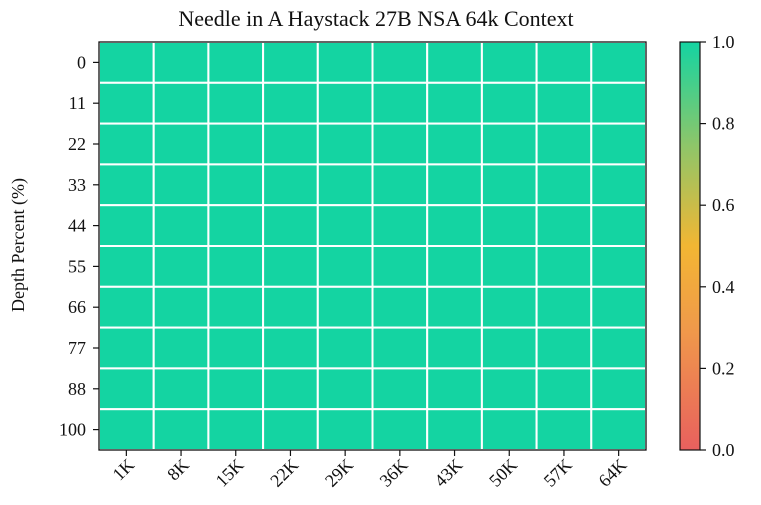  What do you see at coordinates (723, 450) in the screenshot?
I see `colorbar-tick-label: 0.0` at bounding box center [723, 450].